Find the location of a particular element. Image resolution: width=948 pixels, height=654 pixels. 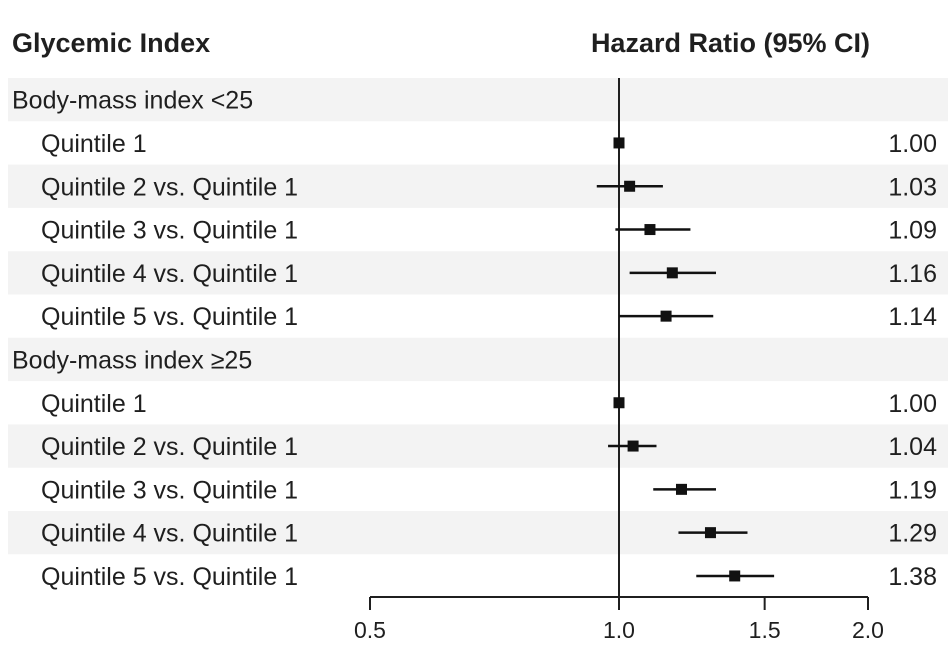

hazard-ratio-label: 1.03 is located at coordinates (912, 187).